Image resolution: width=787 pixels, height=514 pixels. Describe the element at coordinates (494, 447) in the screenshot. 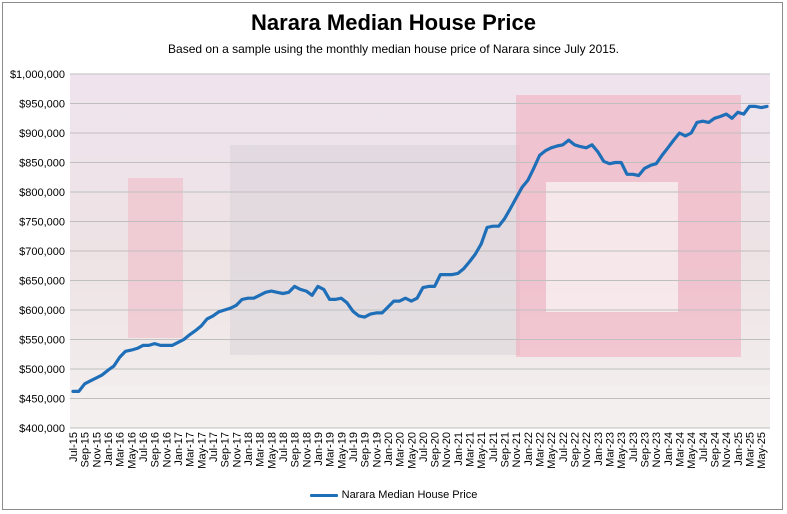

I see `x-tick-label: Jul-21` at that location.